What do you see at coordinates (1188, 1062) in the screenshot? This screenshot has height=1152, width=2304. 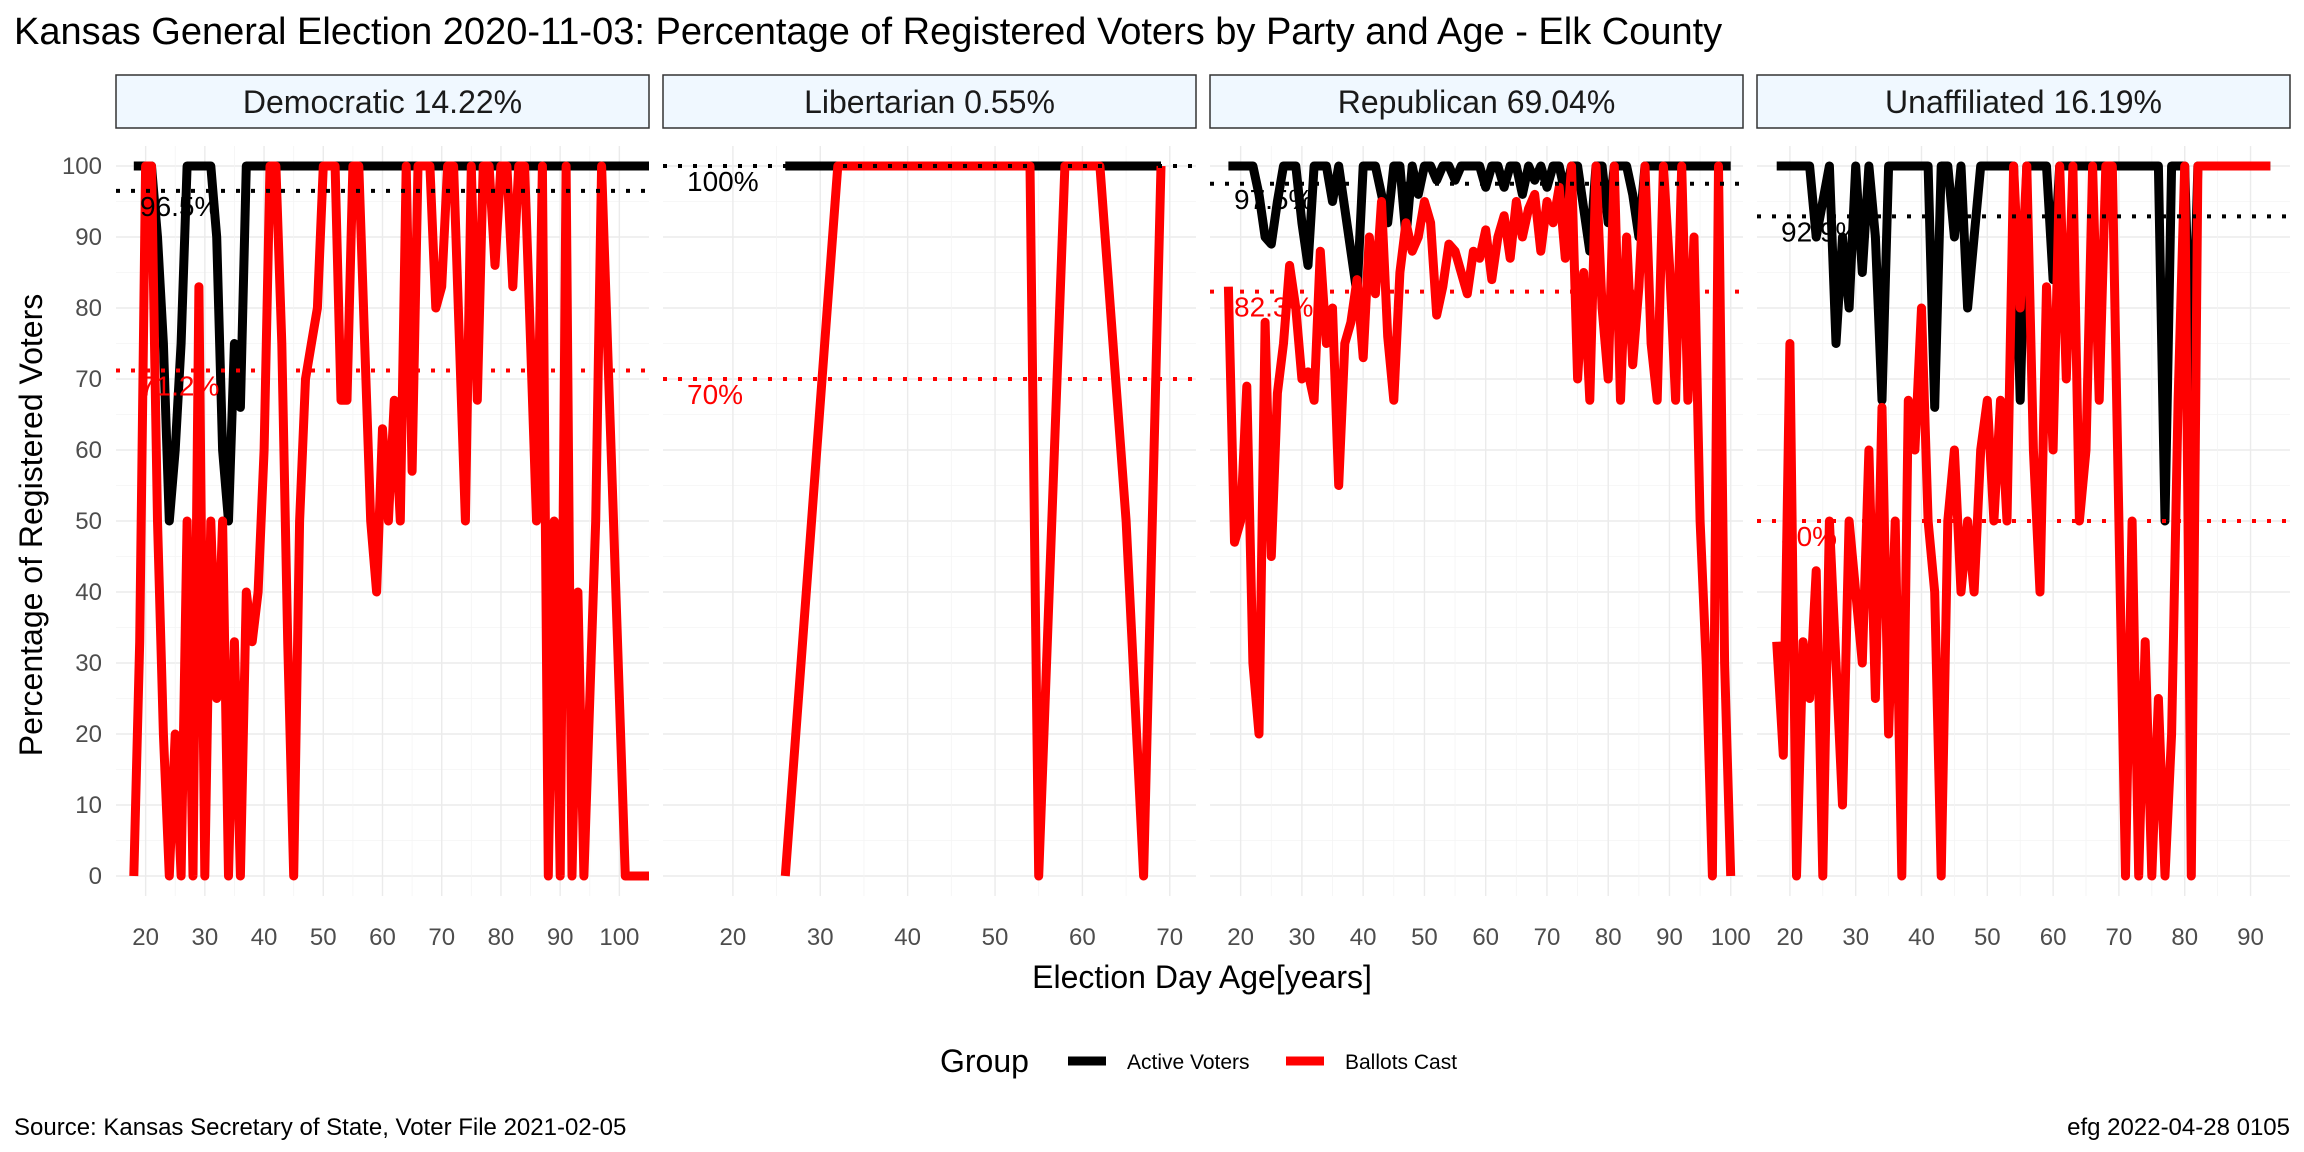 I see `legend-label-active: Active Voters` at bounding box center [1188, 1062].